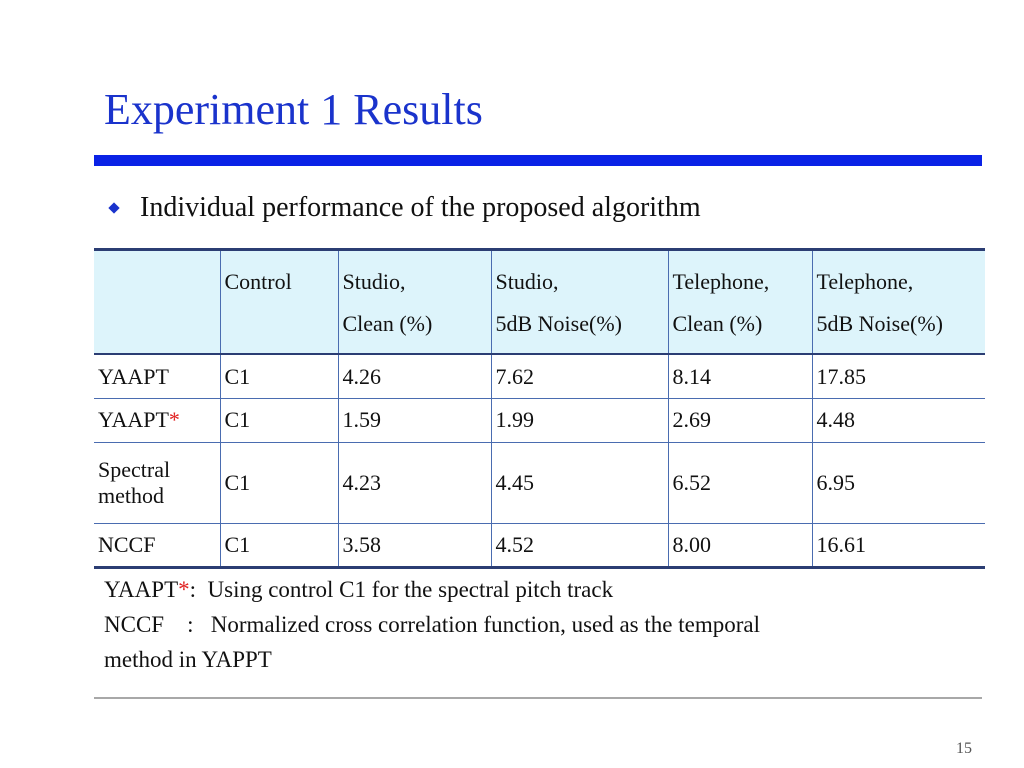 The image size is (1024, 768). I want to click on studio-clean-cell: 1.59, so click(414, 420).